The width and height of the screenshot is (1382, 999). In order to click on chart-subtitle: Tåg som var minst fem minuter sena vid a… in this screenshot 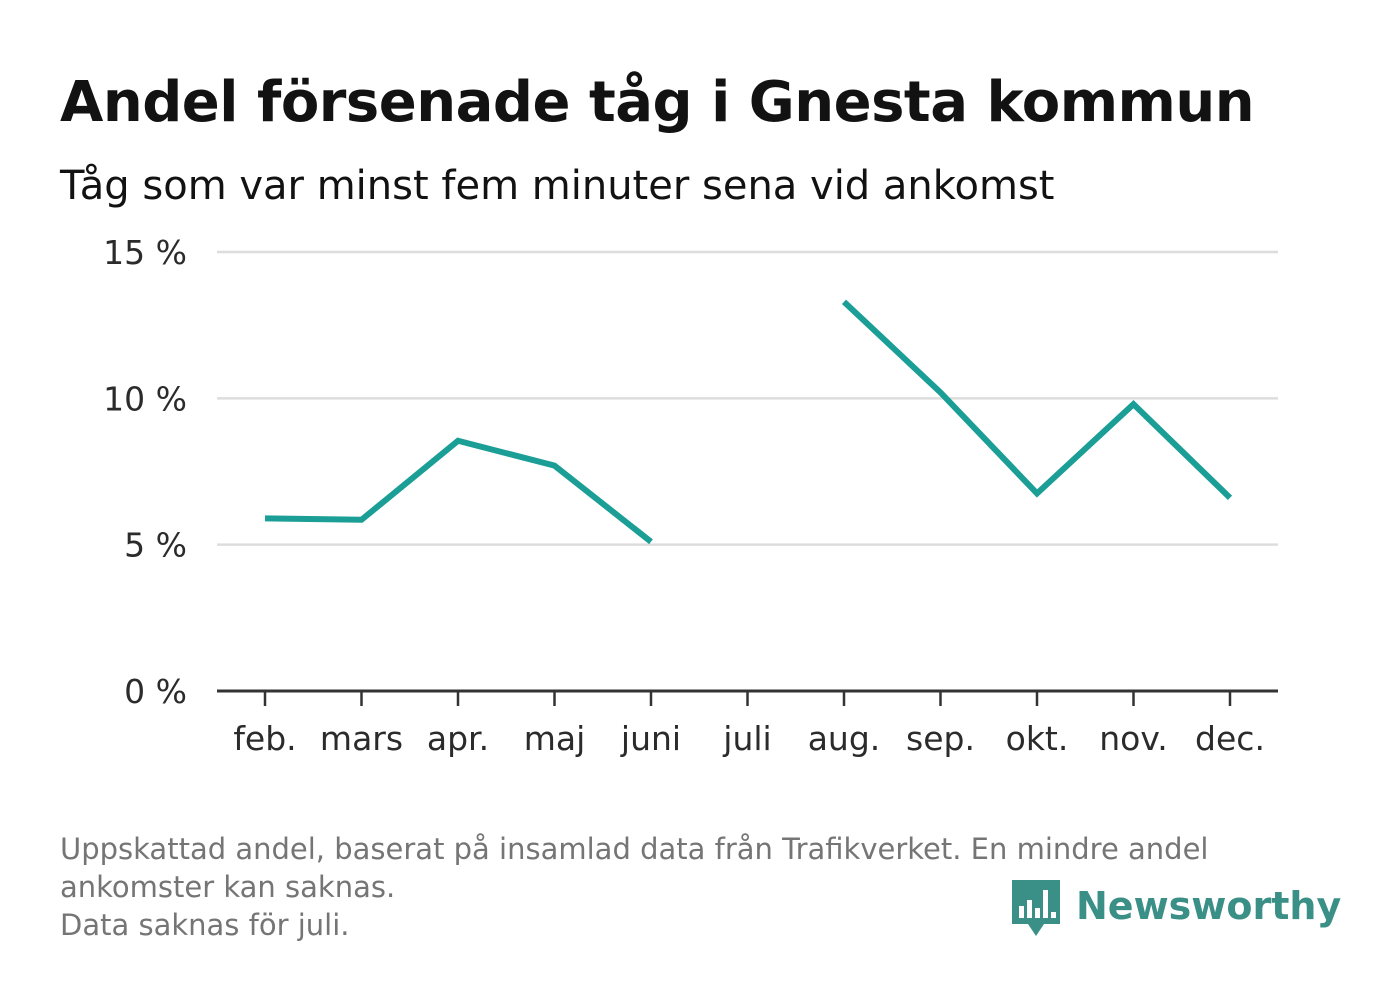, I will do `click(557, 186)`.